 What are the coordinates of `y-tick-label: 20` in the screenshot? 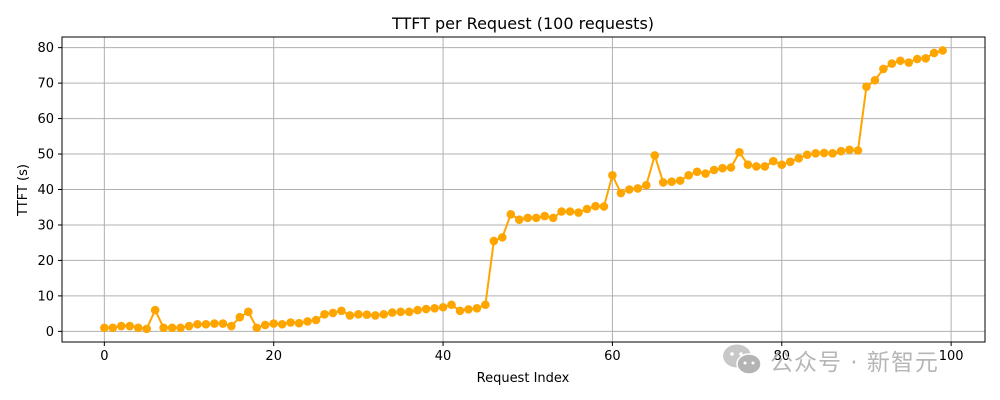 It's located at (45, 261).